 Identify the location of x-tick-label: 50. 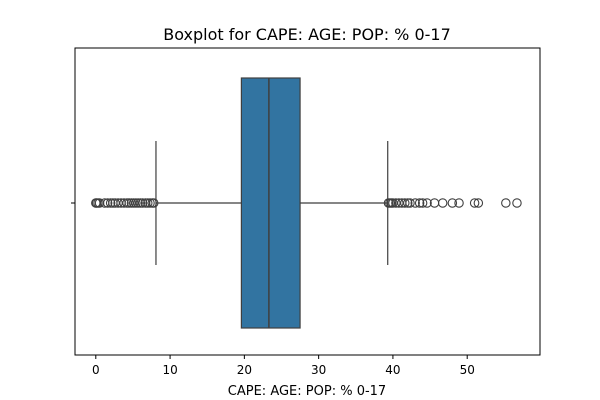
(467, 370).